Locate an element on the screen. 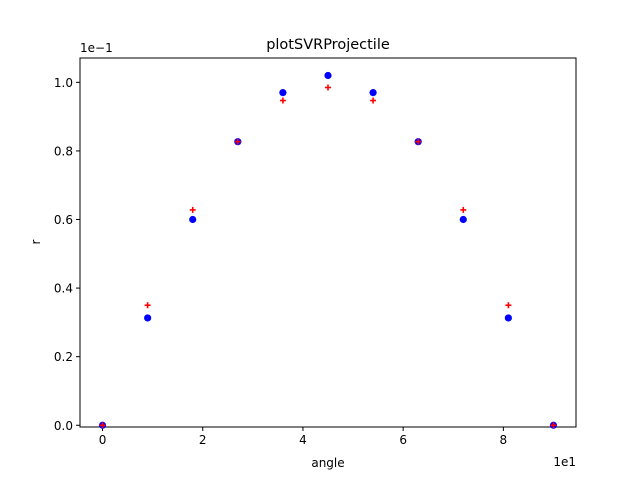 The height and width of the screenshot is (480, 640). x-axis-offset-text: 1e1 is located at coordinates (564, 462).